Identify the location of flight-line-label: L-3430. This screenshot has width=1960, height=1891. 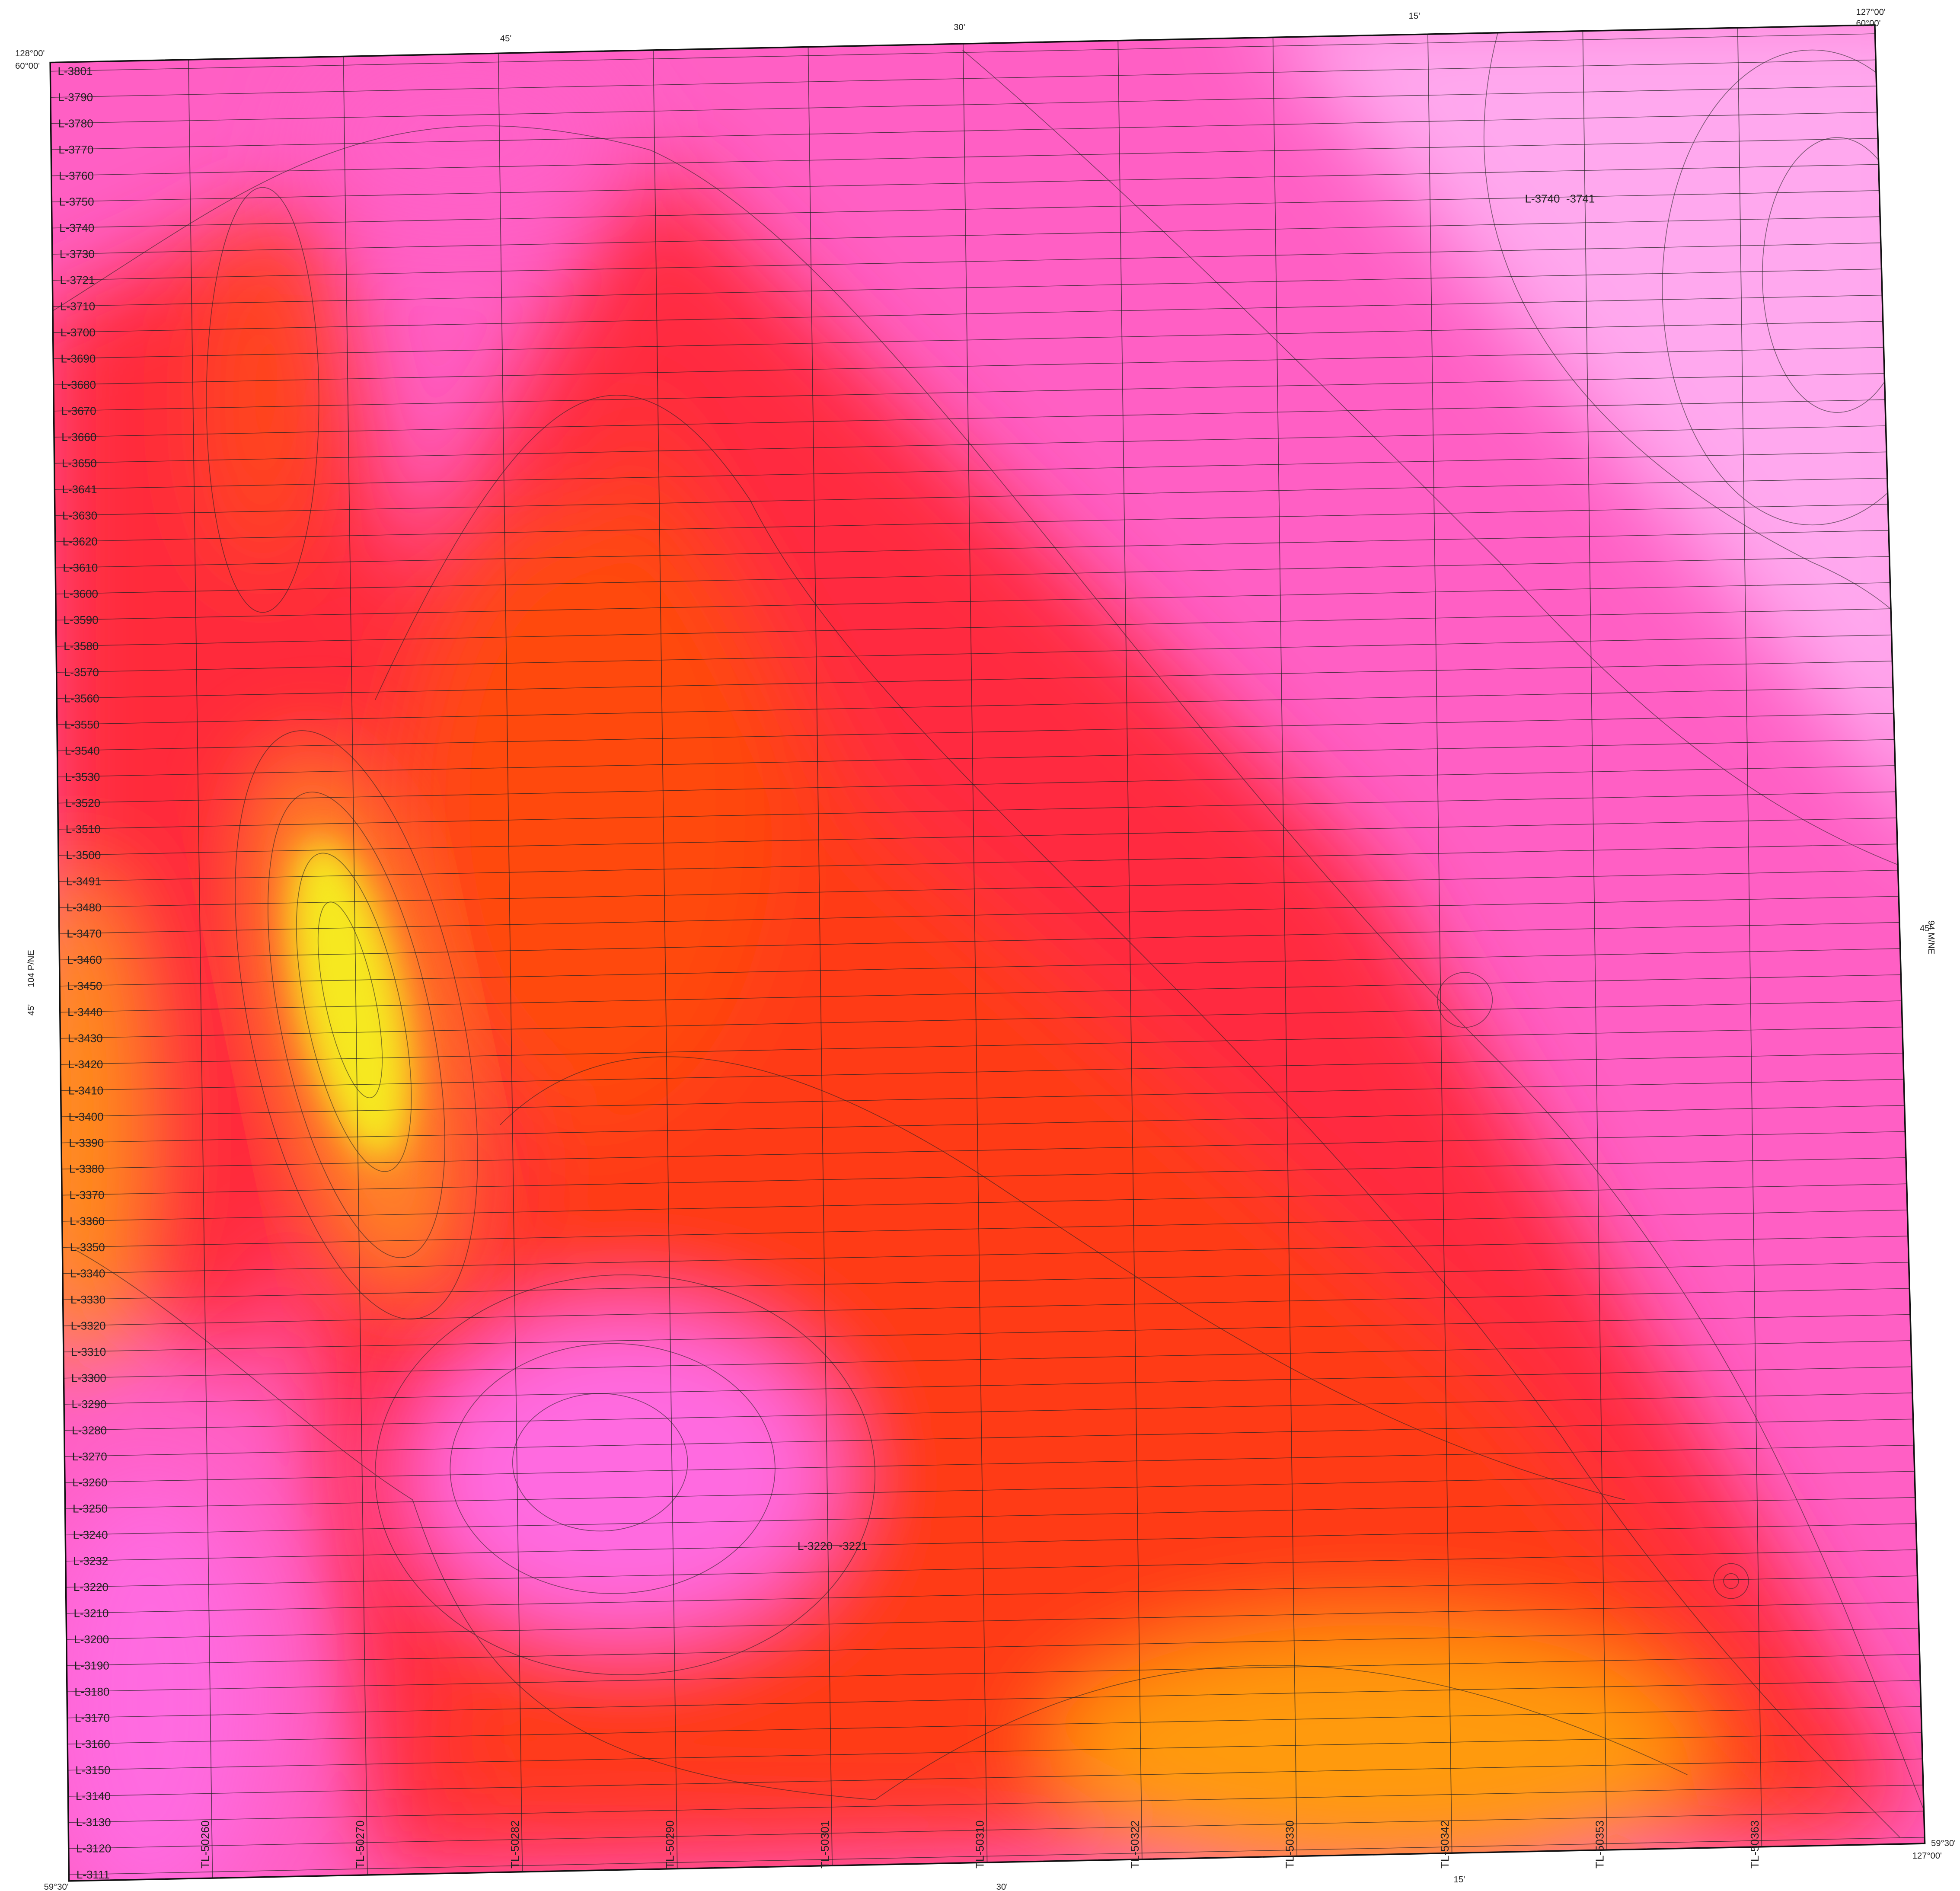
(85, 1038).